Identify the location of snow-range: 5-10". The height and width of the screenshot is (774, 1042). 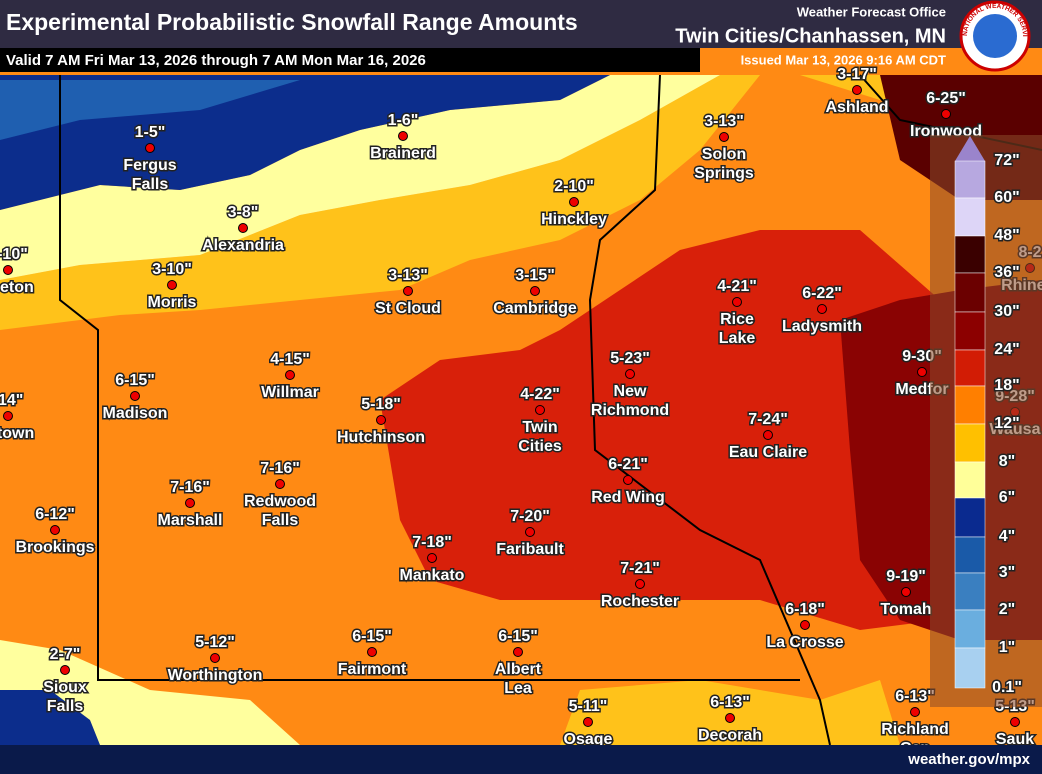
(14, 254).